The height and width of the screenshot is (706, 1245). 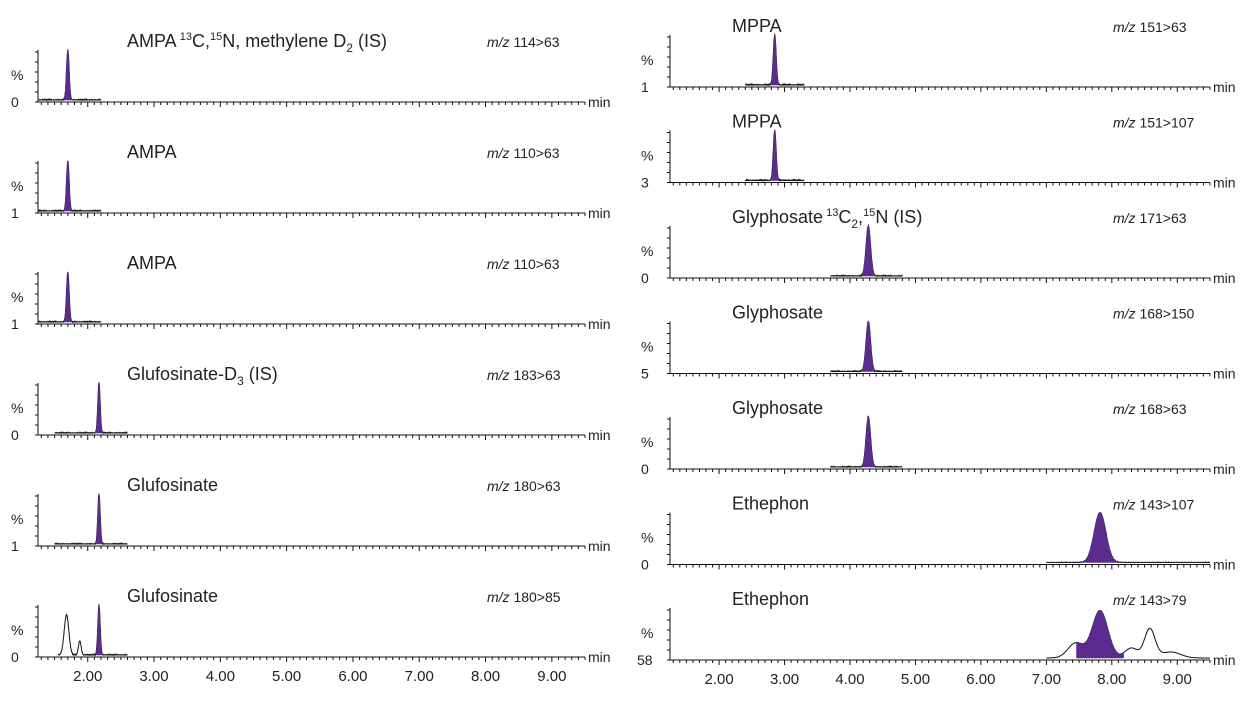 I want to click on y-axis-min-label: 5, so click(x=645, y=374).